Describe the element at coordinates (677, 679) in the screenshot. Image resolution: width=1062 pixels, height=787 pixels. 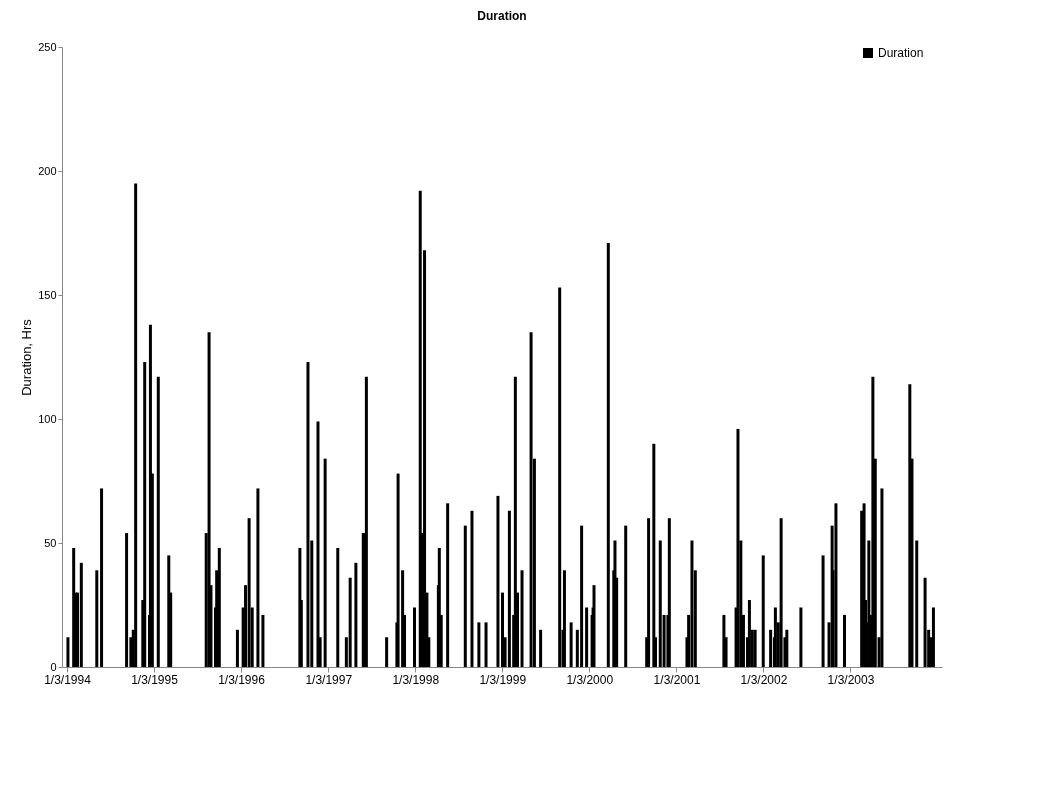
I see `x-tick-label: 1/3/2001` at that location.